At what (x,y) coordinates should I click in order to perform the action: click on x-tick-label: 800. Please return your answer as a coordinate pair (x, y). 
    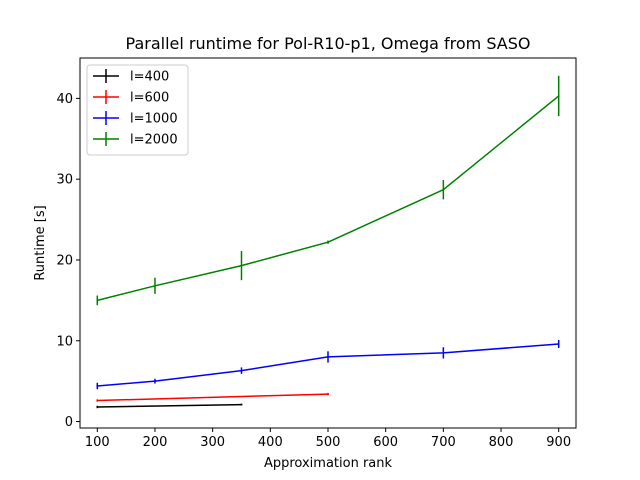
    Looking at the image, I should click on (501, 442).